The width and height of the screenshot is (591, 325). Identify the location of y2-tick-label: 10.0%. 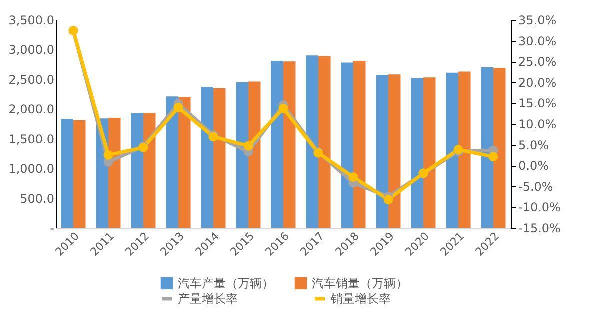
(537, 125).